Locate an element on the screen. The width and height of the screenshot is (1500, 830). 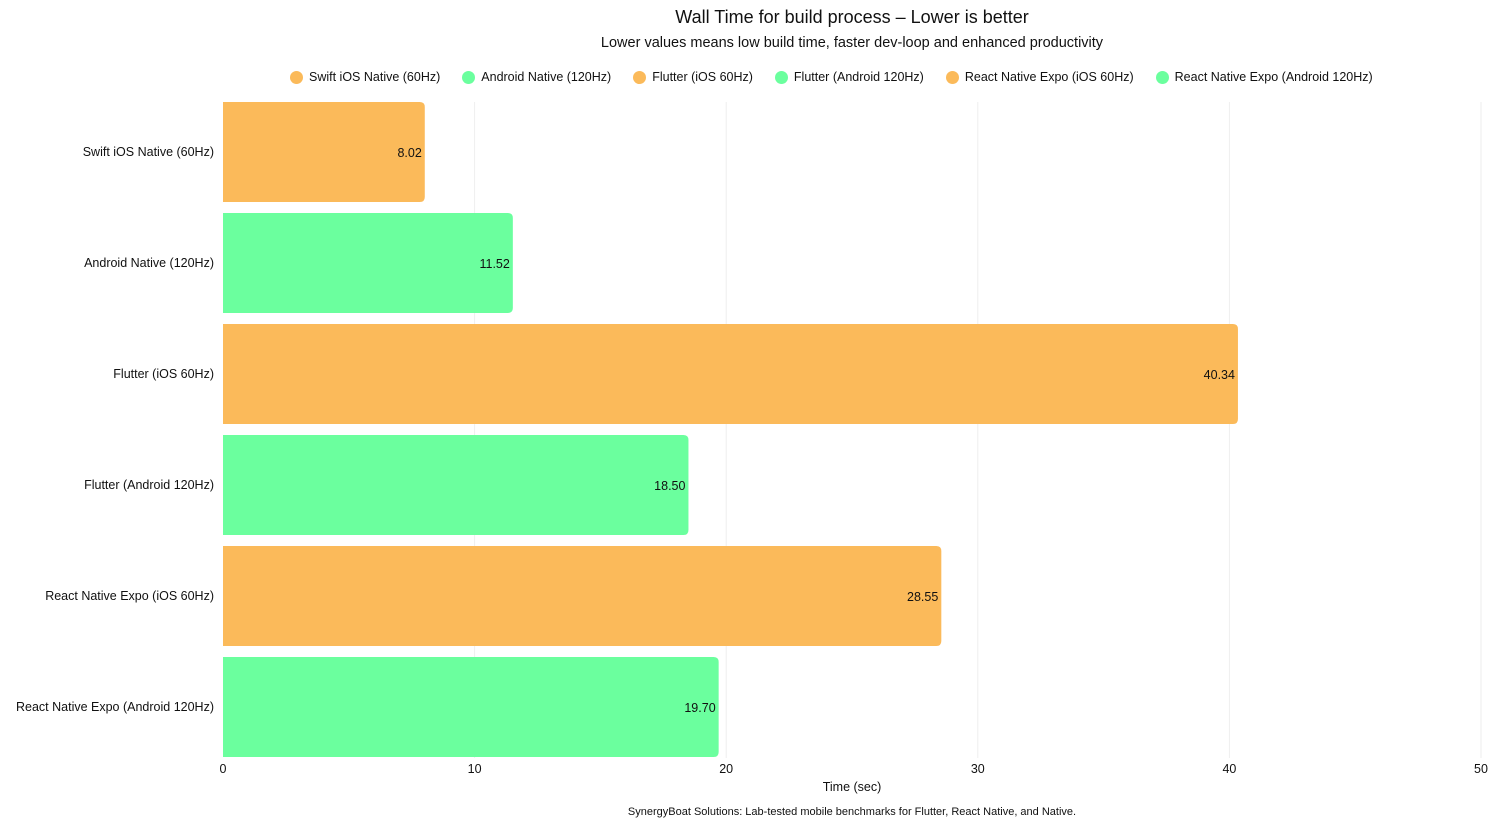
legend-label: Swift iOS Native (60Hz) is located at coordinates (375, 77).